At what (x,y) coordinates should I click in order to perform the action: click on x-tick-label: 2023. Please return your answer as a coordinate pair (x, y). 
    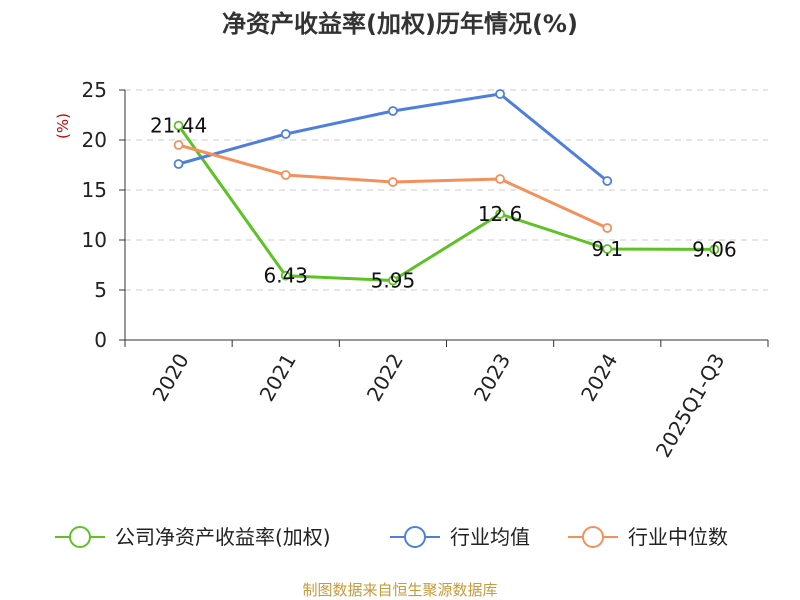
    Looking at the image, I should click on (492, 377).